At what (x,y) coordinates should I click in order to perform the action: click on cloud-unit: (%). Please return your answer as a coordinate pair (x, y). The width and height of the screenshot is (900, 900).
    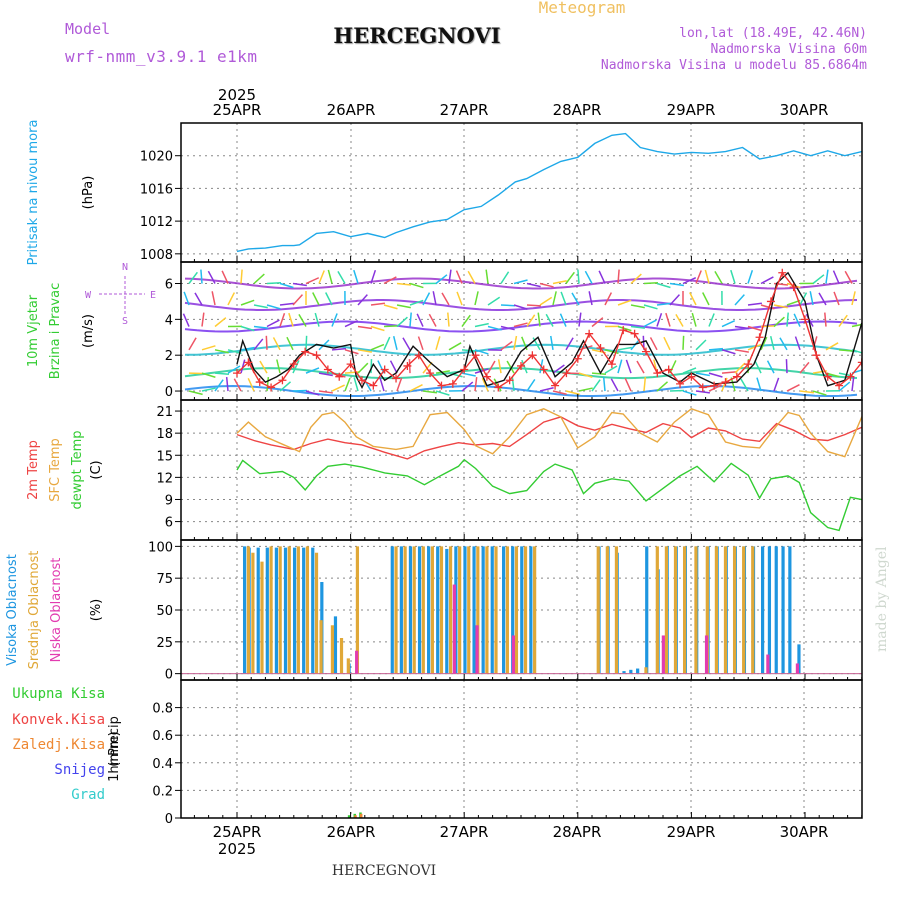
    Looking at the image, I should click on (96, 610).